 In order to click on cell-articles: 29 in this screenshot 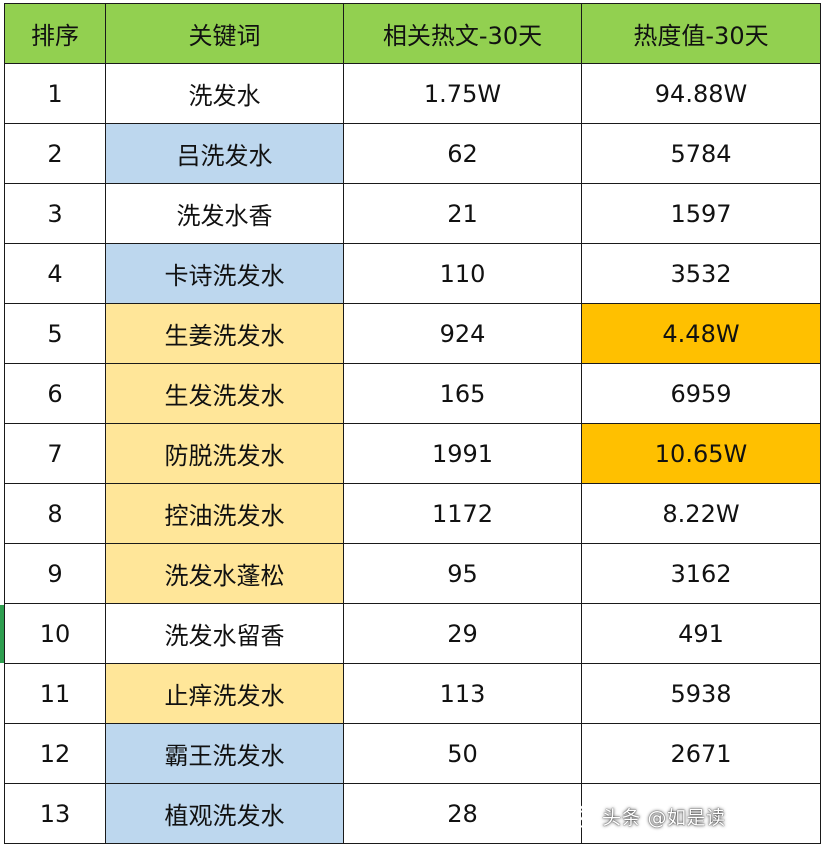, I will do `click(462, 633)`.